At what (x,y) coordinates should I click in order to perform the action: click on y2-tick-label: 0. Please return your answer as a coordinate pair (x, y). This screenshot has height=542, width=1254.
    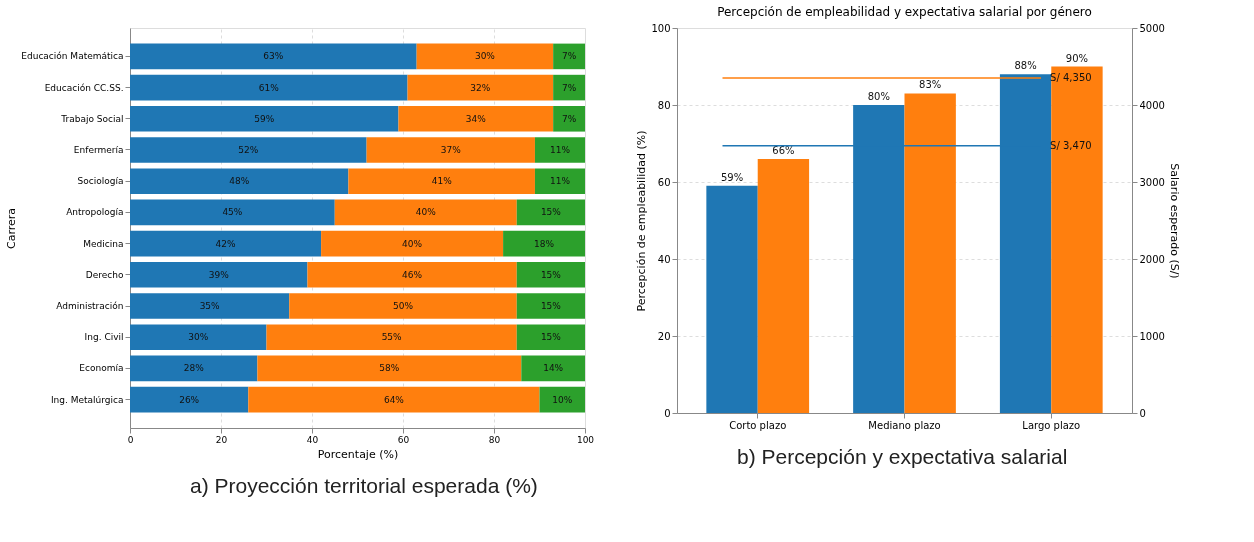
    Looking at the image, I should click on (1142, 413).